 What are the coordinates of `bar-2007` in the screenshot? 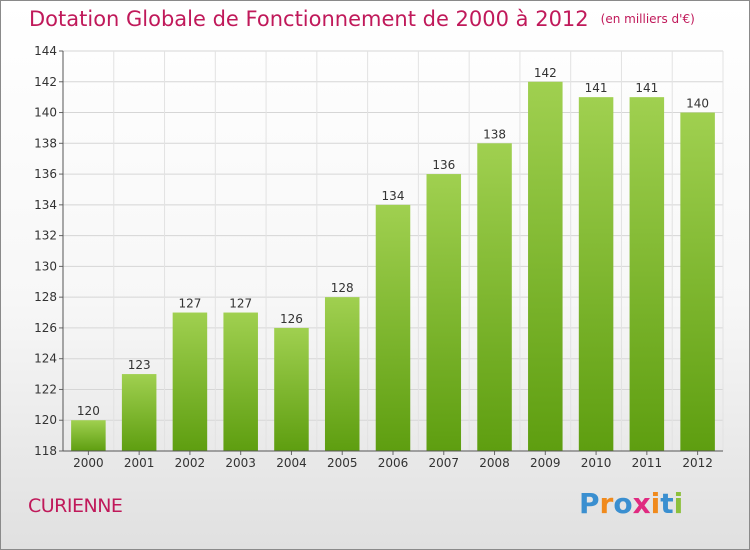 It's located at (444, 313).